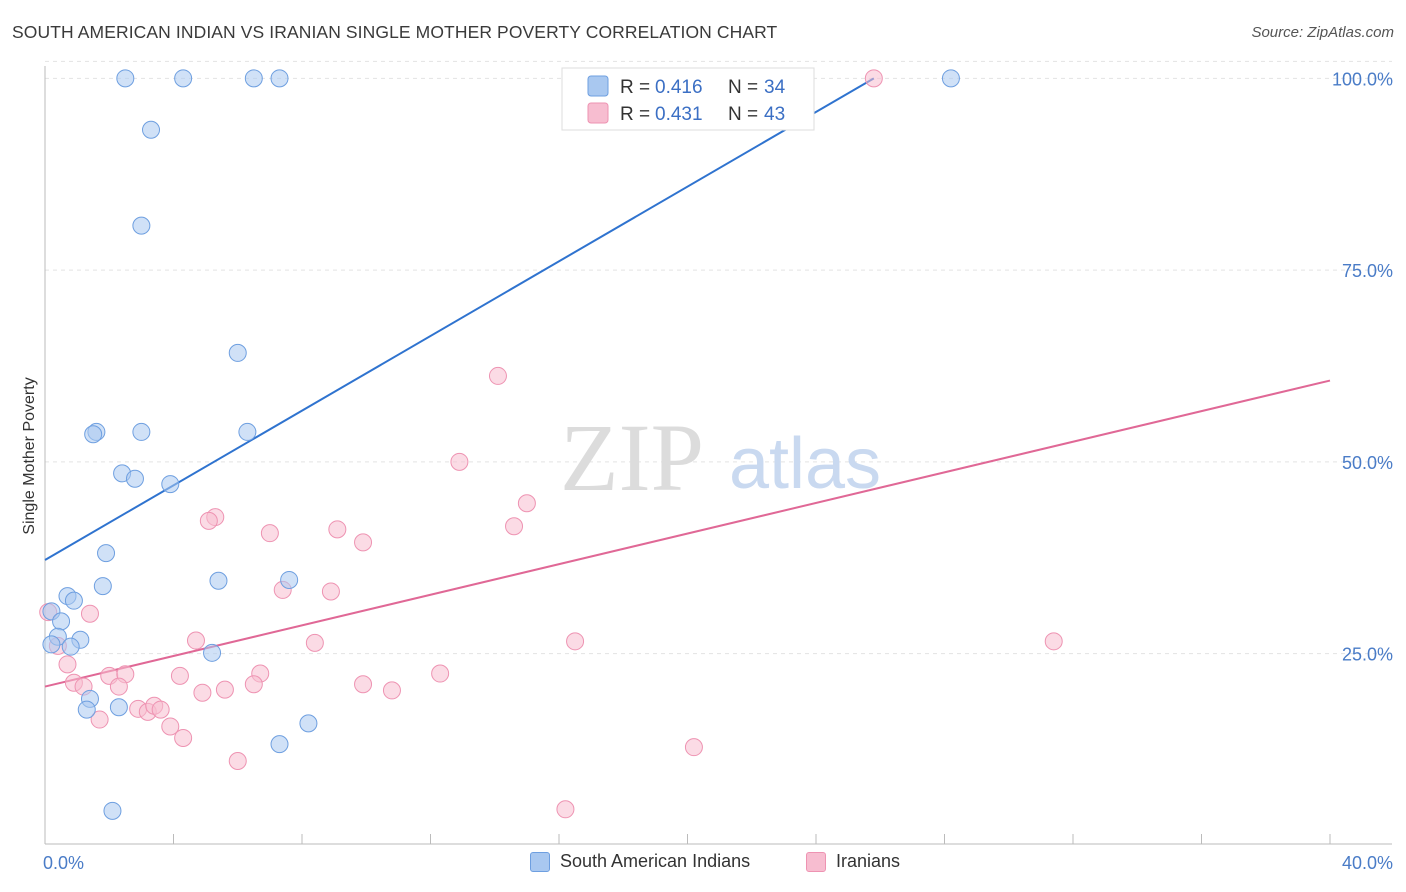  Describe the element at coordinates (743, 114) in the screenshot. I see `legend-n-label-2: N =` at that location.